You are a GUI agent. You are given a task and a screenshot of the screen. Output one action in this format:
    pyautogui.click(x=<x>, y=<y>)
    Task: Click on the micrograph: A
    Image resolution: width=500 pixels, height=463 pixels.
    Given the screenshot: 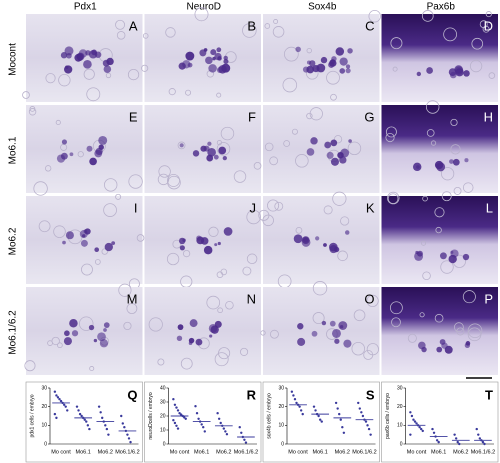 What is the action you would take?
    pyautogui.click(x=82, y=58)
    